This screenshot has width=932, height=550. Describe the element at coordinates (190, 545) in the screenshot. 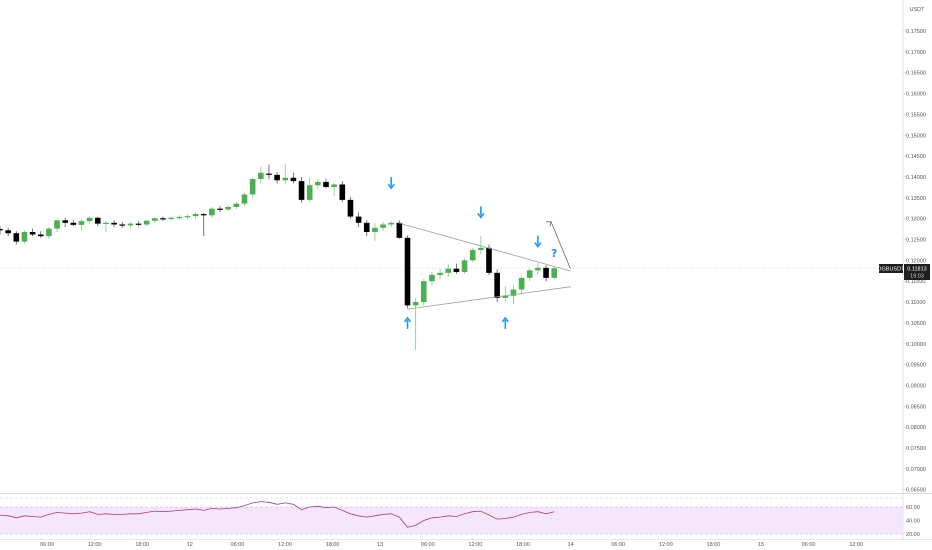

I see `time-tick-label: 12` at that location.